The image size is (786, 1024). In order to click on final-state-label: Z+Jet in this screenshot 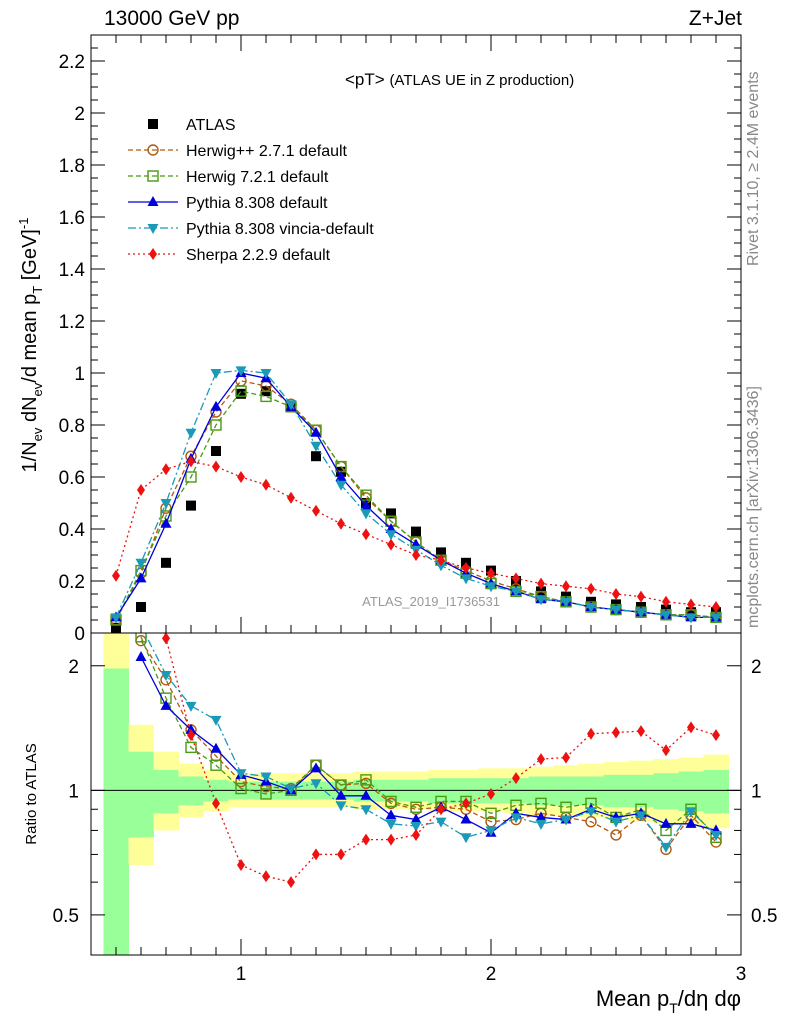, I will do `click(715, 18)`.